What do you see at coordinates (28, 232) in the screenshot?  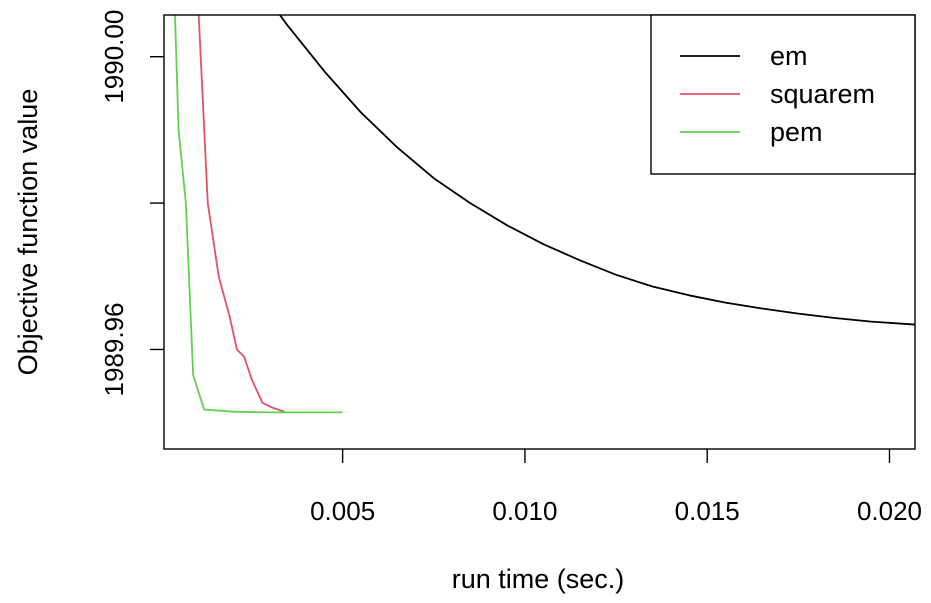 I see `y-axis-label: Objective function value` at bounding box center [28, 232].